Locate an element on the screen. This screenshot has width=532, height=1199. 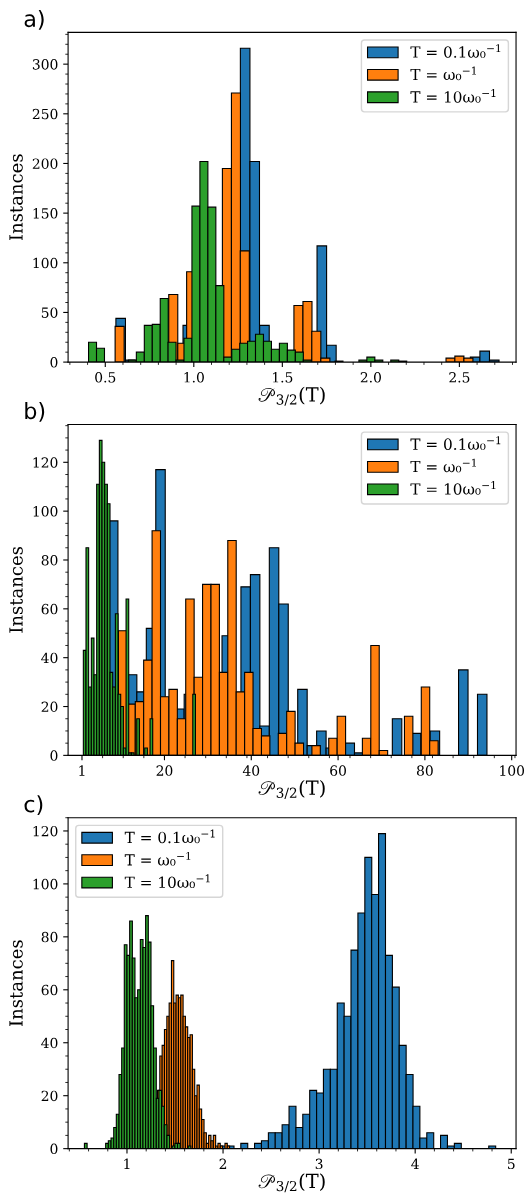
x-tick-label: 20 is located at coordinates (164, 770).